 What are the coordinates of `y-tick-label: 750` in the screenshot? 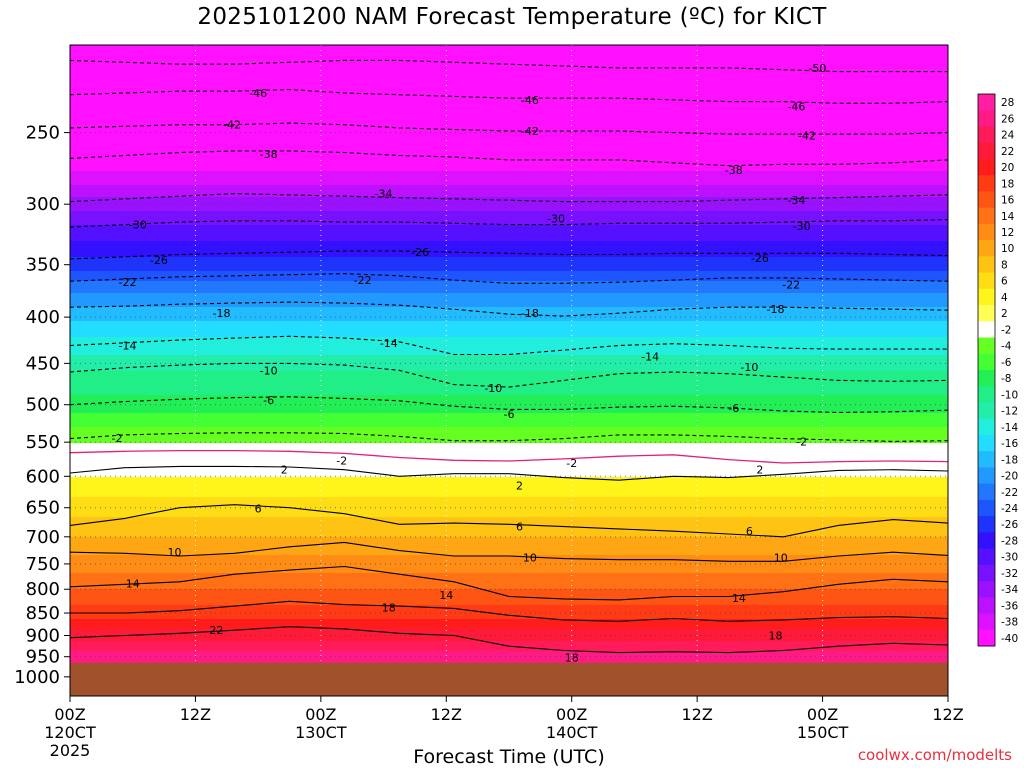 It's located at (43, 564).